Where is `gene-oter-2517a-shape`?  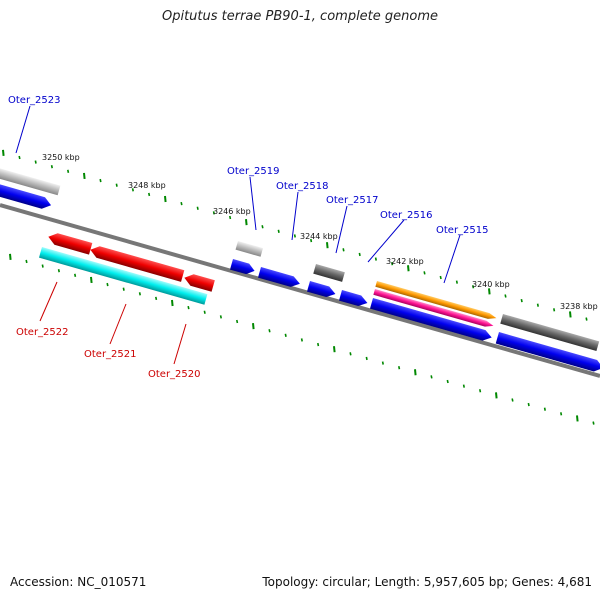 gene-oter-2517a-shape is located at coordinates (321, 289).